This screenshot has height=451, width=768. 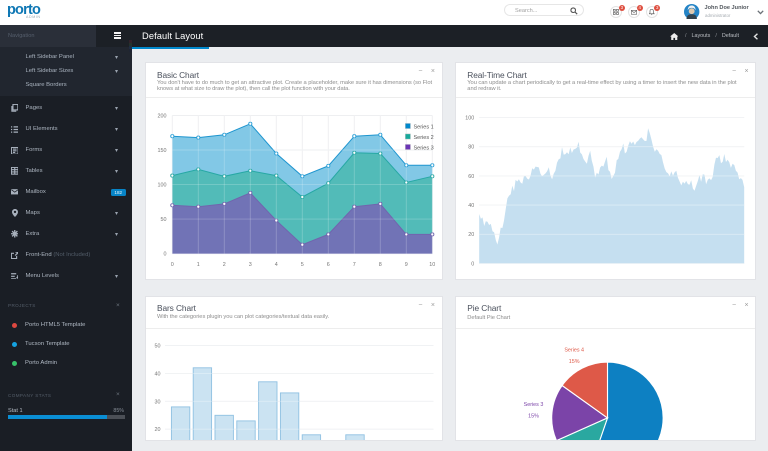 I want to click on svg-text: Series 2, so click(x=424, y=138).